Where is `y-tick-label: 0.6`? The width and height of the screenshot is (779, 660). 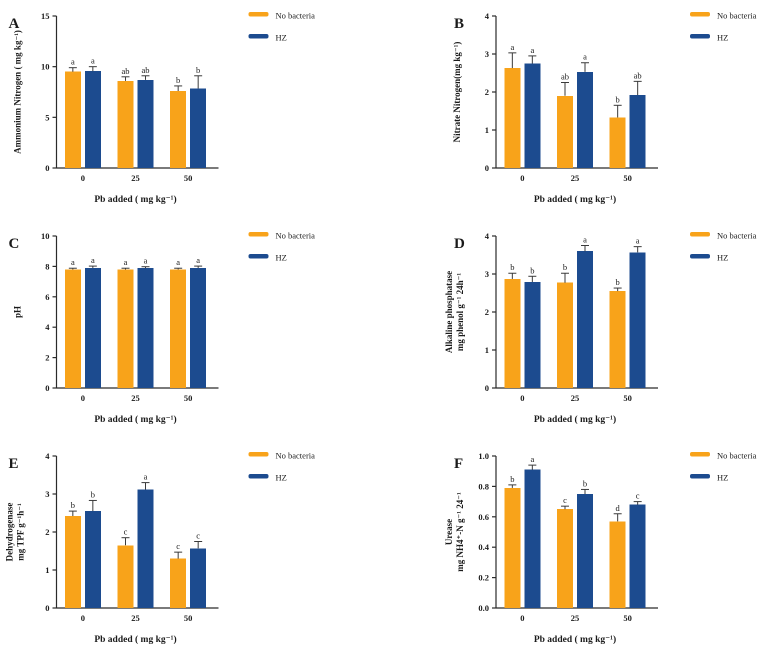
y-tick-label: 0.6 is located at coordinates (483, 517).